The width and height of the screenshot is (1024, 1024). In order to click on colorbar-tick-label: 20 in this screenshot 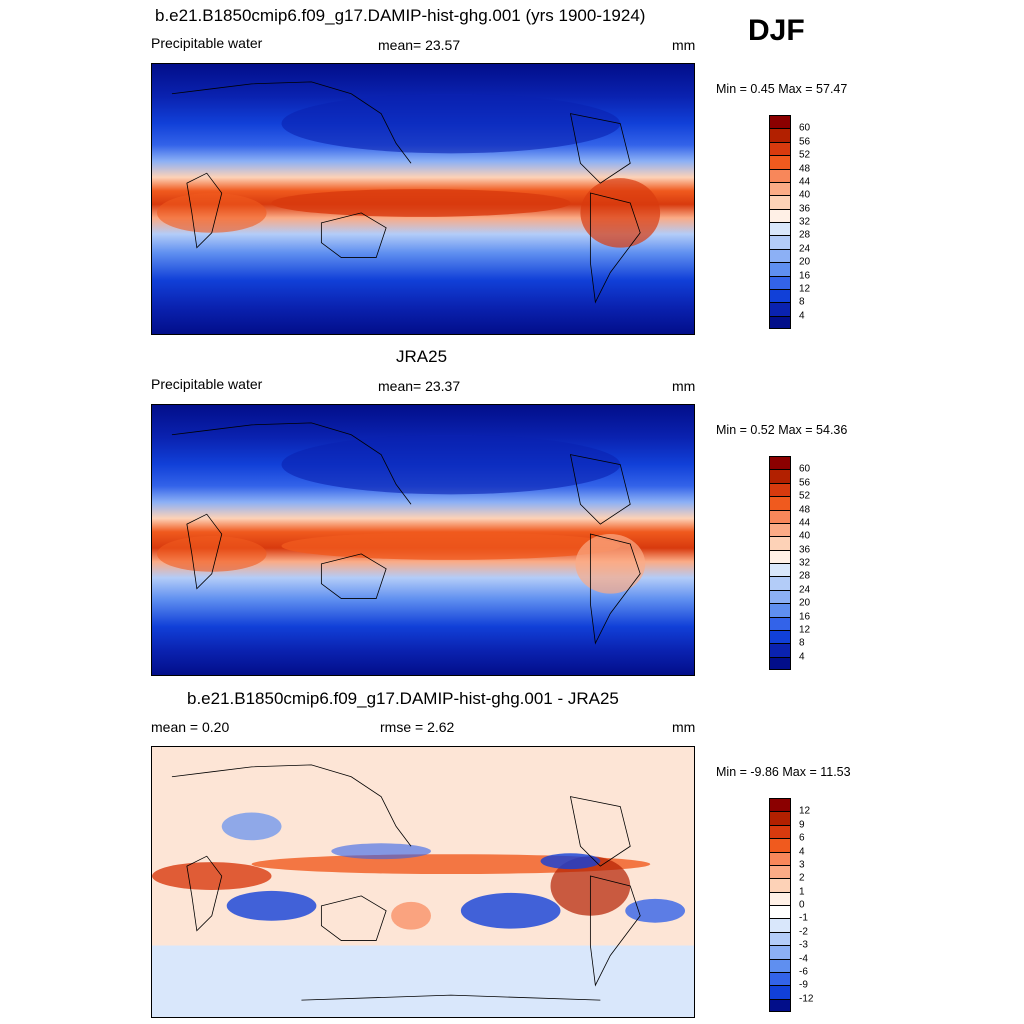, I will do `click(805, 262)`.